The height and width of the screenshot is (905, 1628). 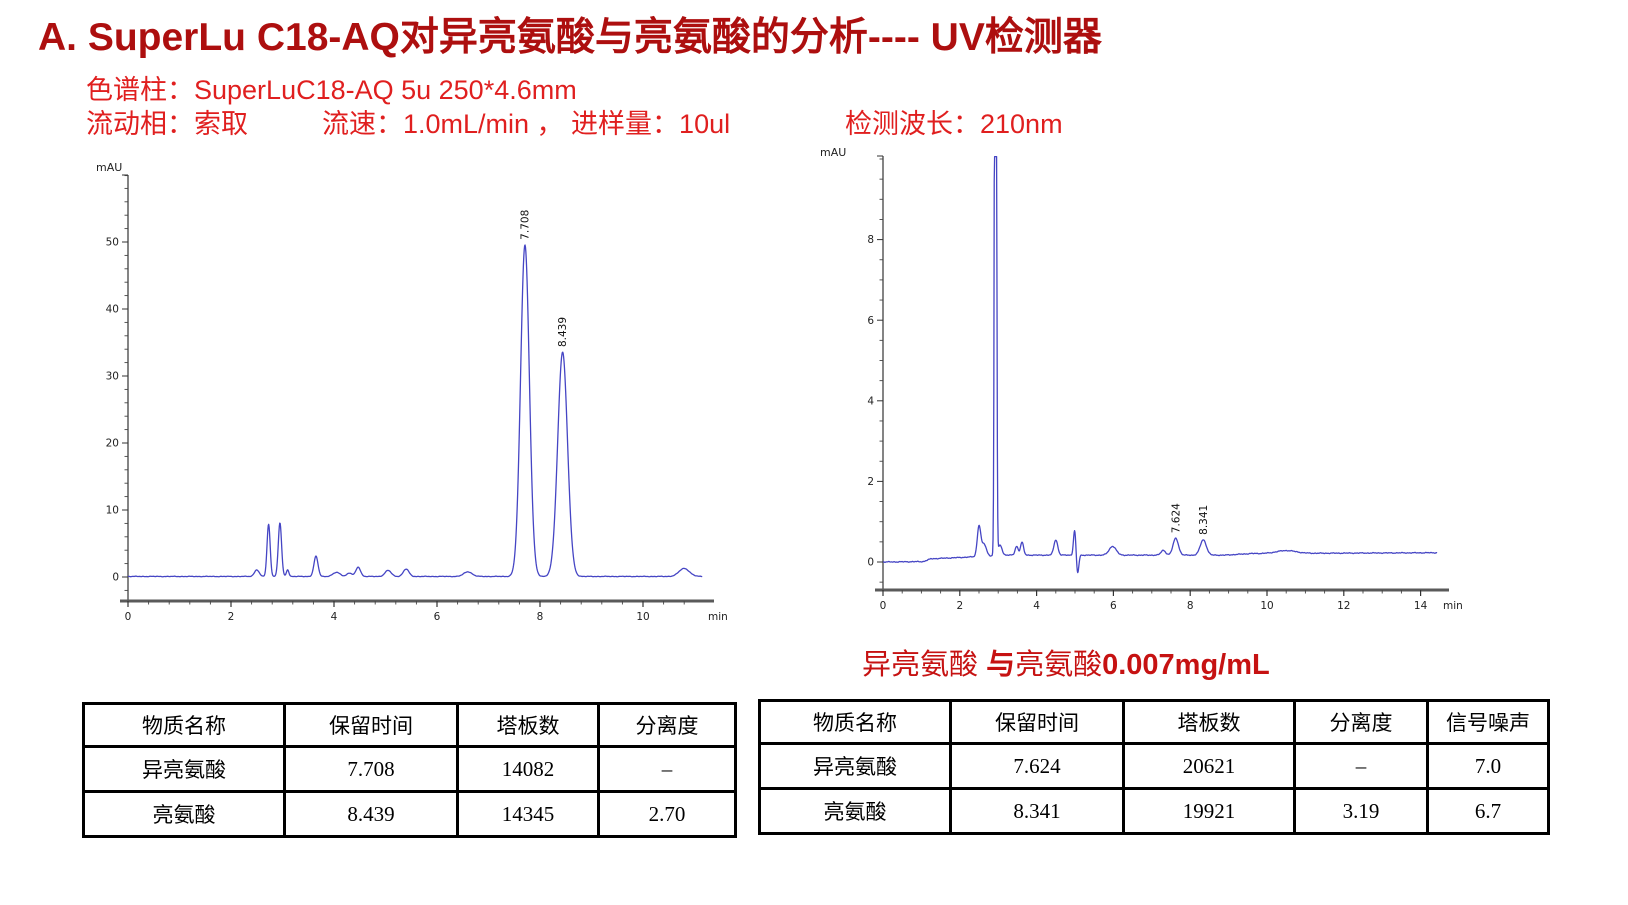 What do you see at coordinates (1361, 811) in the screenshot?
I see `table-cell: 3.19` at bounding box center [1361, 811].